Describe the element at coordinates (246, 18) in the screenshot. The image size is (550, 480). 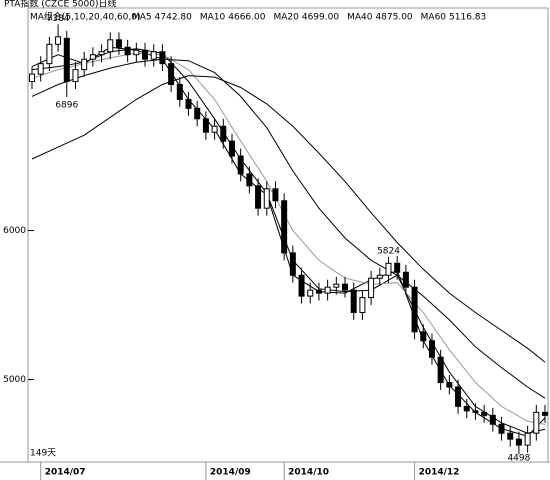
I see `legend-value: 4666.00` at that location.